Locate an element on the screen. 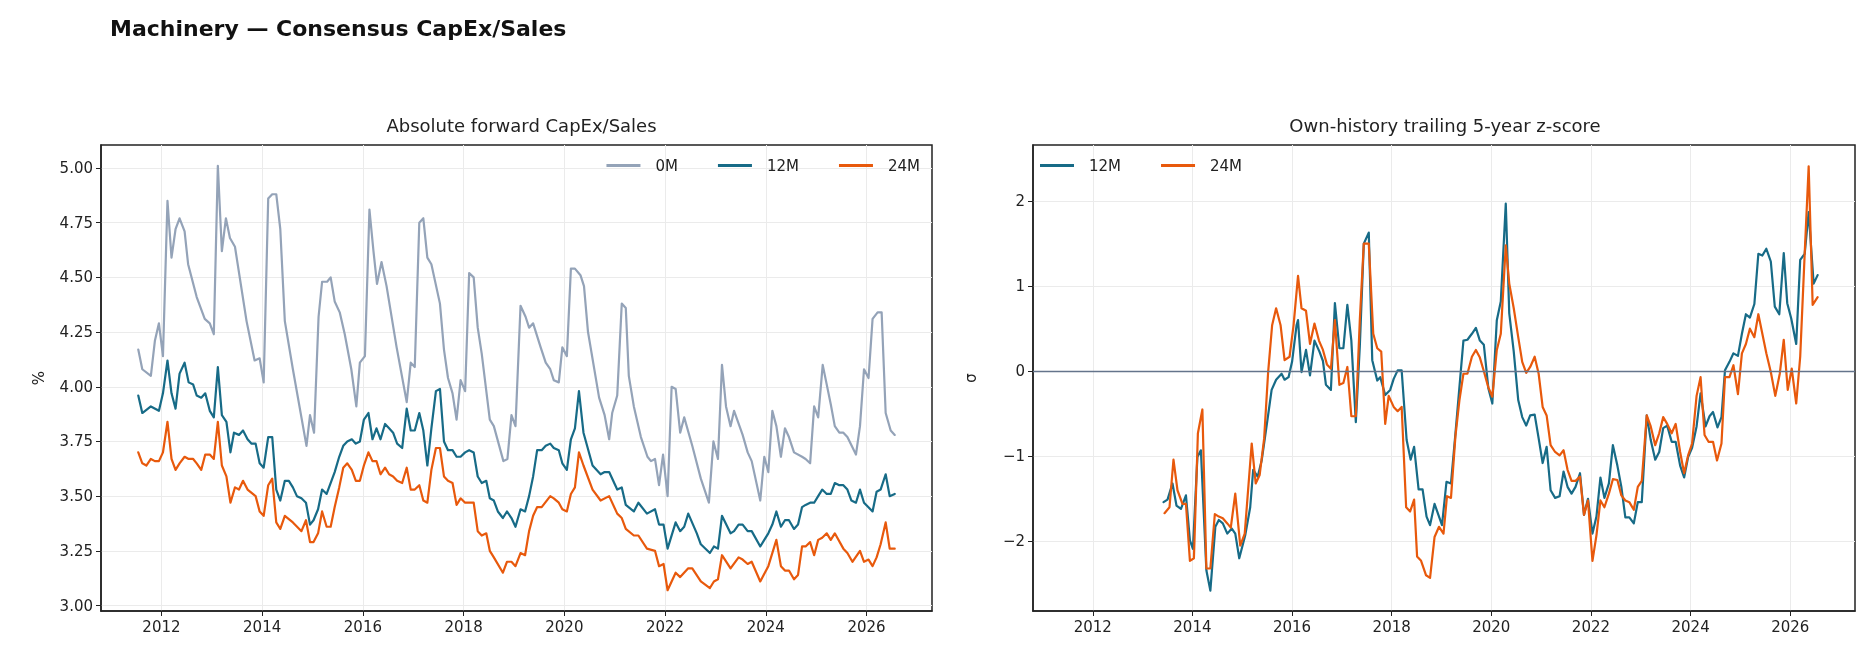  y-tick-label: 3.75 is located at coordinates (76, 441).